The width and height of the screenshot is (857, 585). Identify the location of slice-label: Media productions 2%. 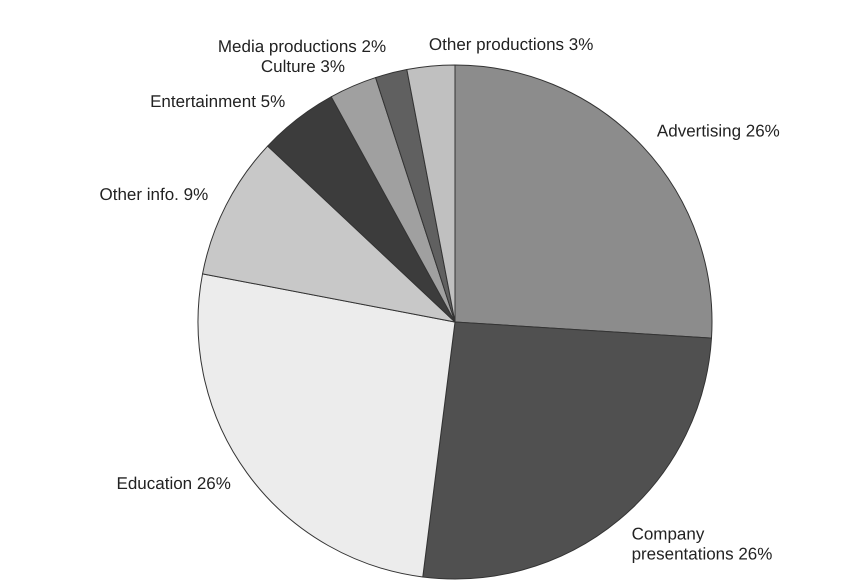
(302, 46).